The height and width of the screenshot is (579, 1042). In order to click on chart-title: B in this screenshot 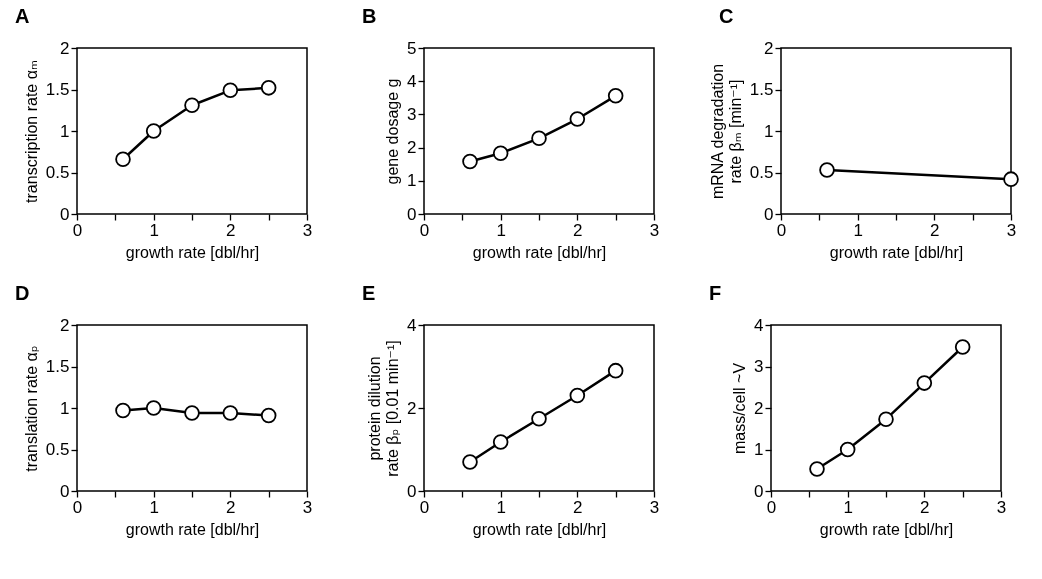, I will do `click(369, 16)`.